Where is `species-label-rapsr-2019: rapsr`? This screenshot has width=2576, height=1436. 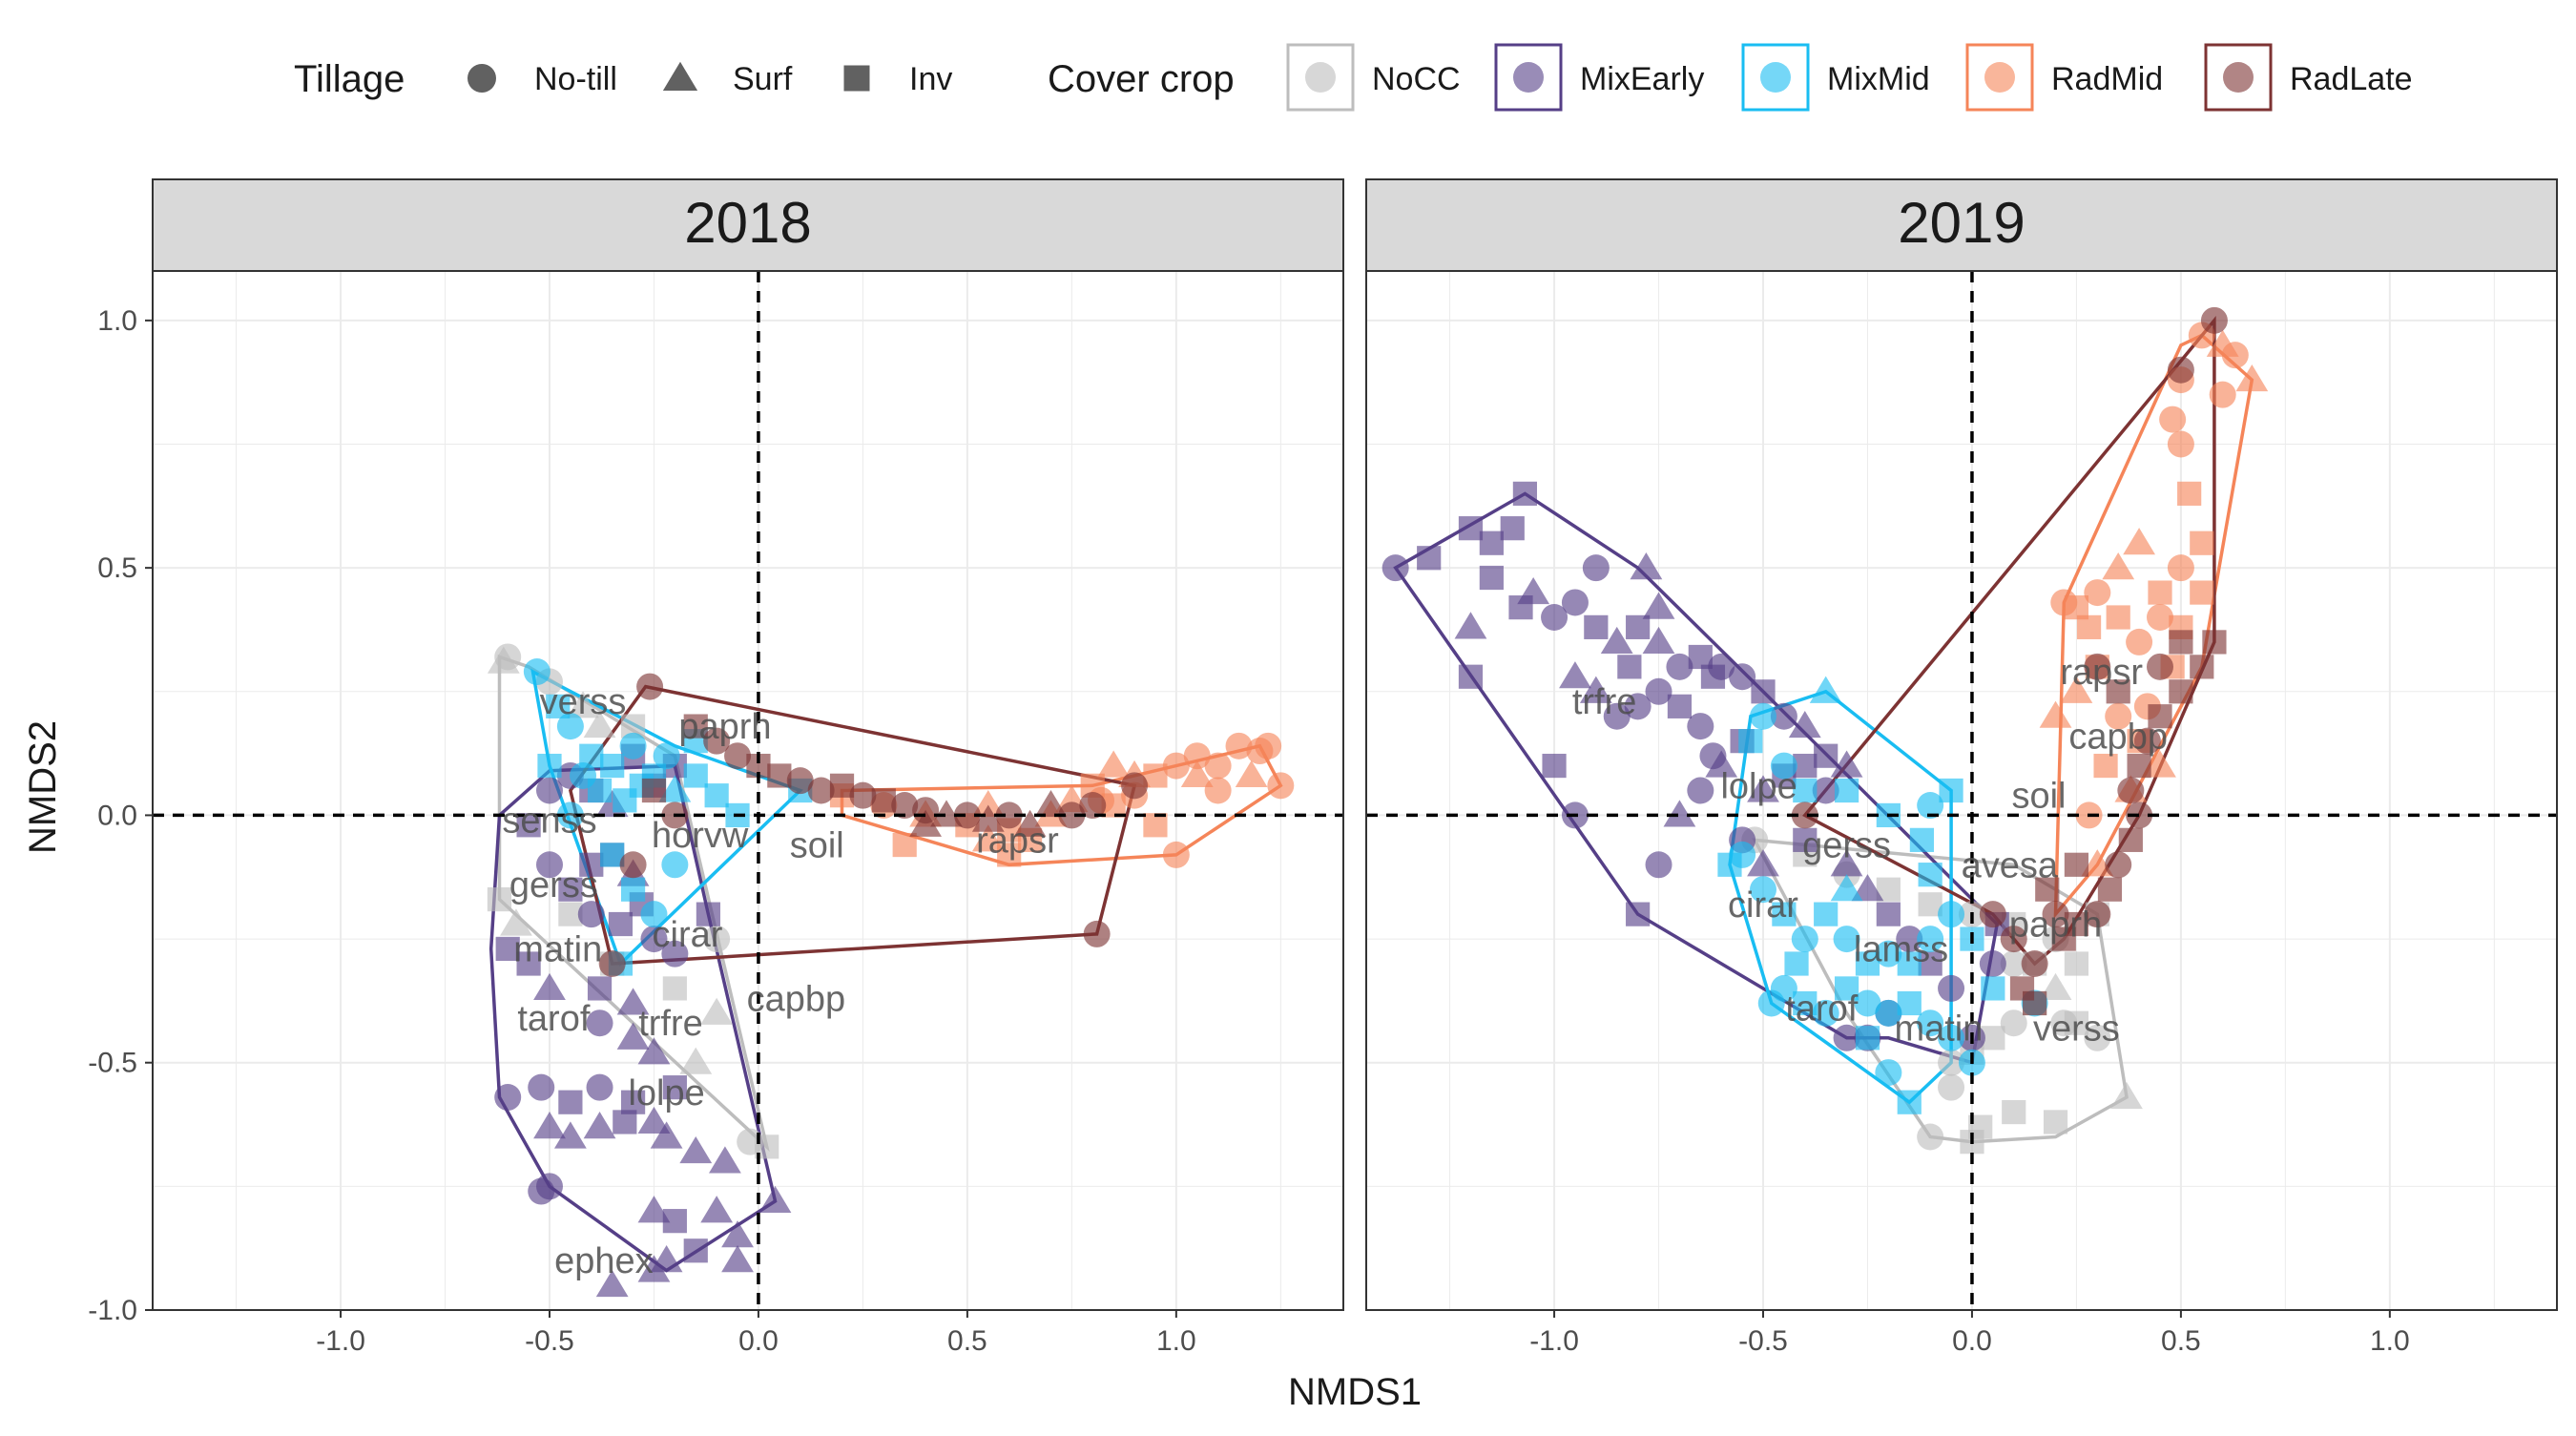 species-label-rapsr-2019: rapsr is located at coordinates (2101, 673).